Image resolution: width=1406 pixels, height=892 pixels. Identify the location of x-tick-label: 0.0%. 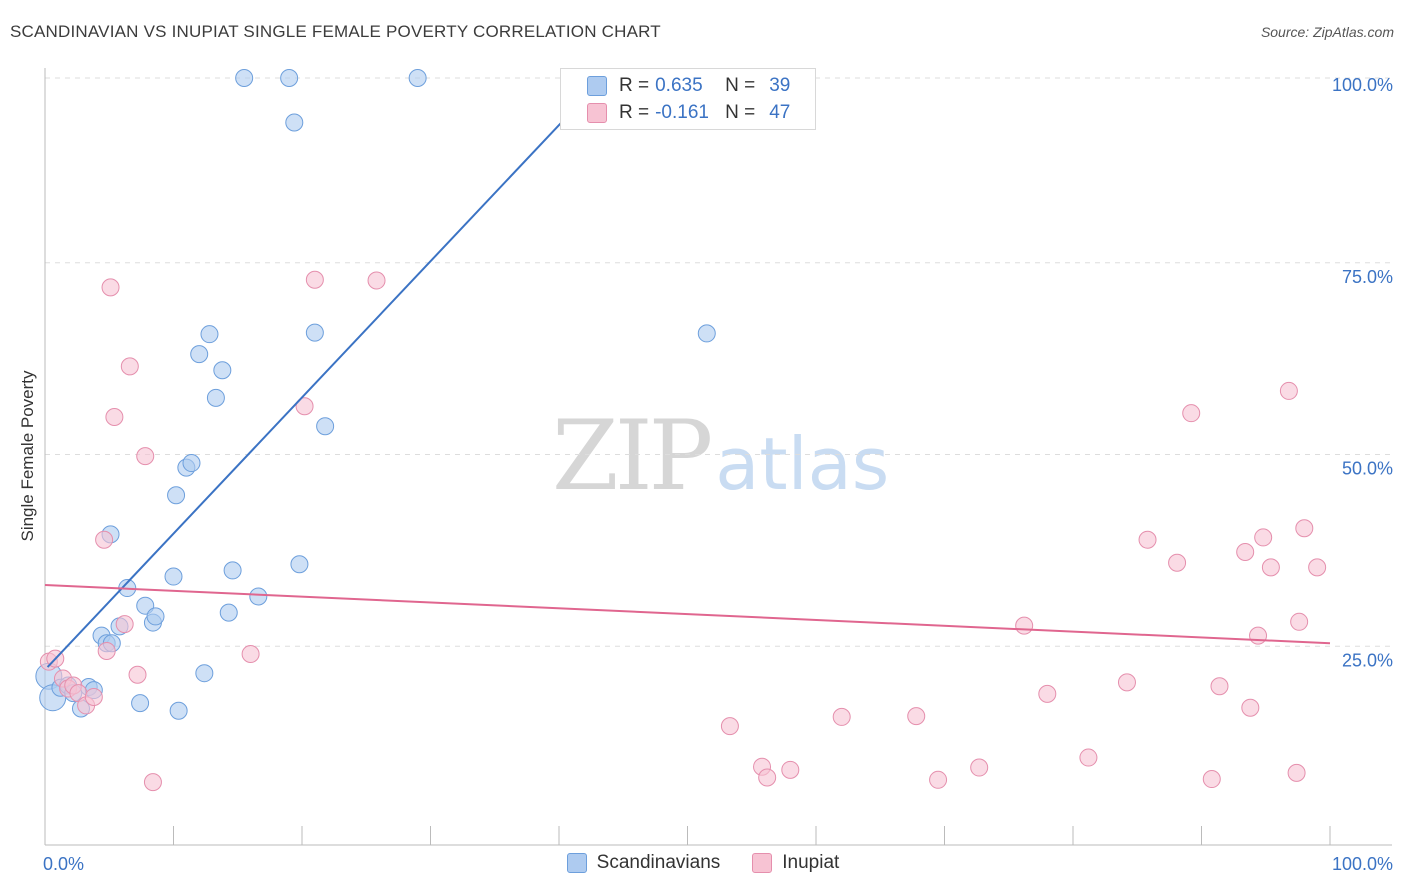
(63, 864).